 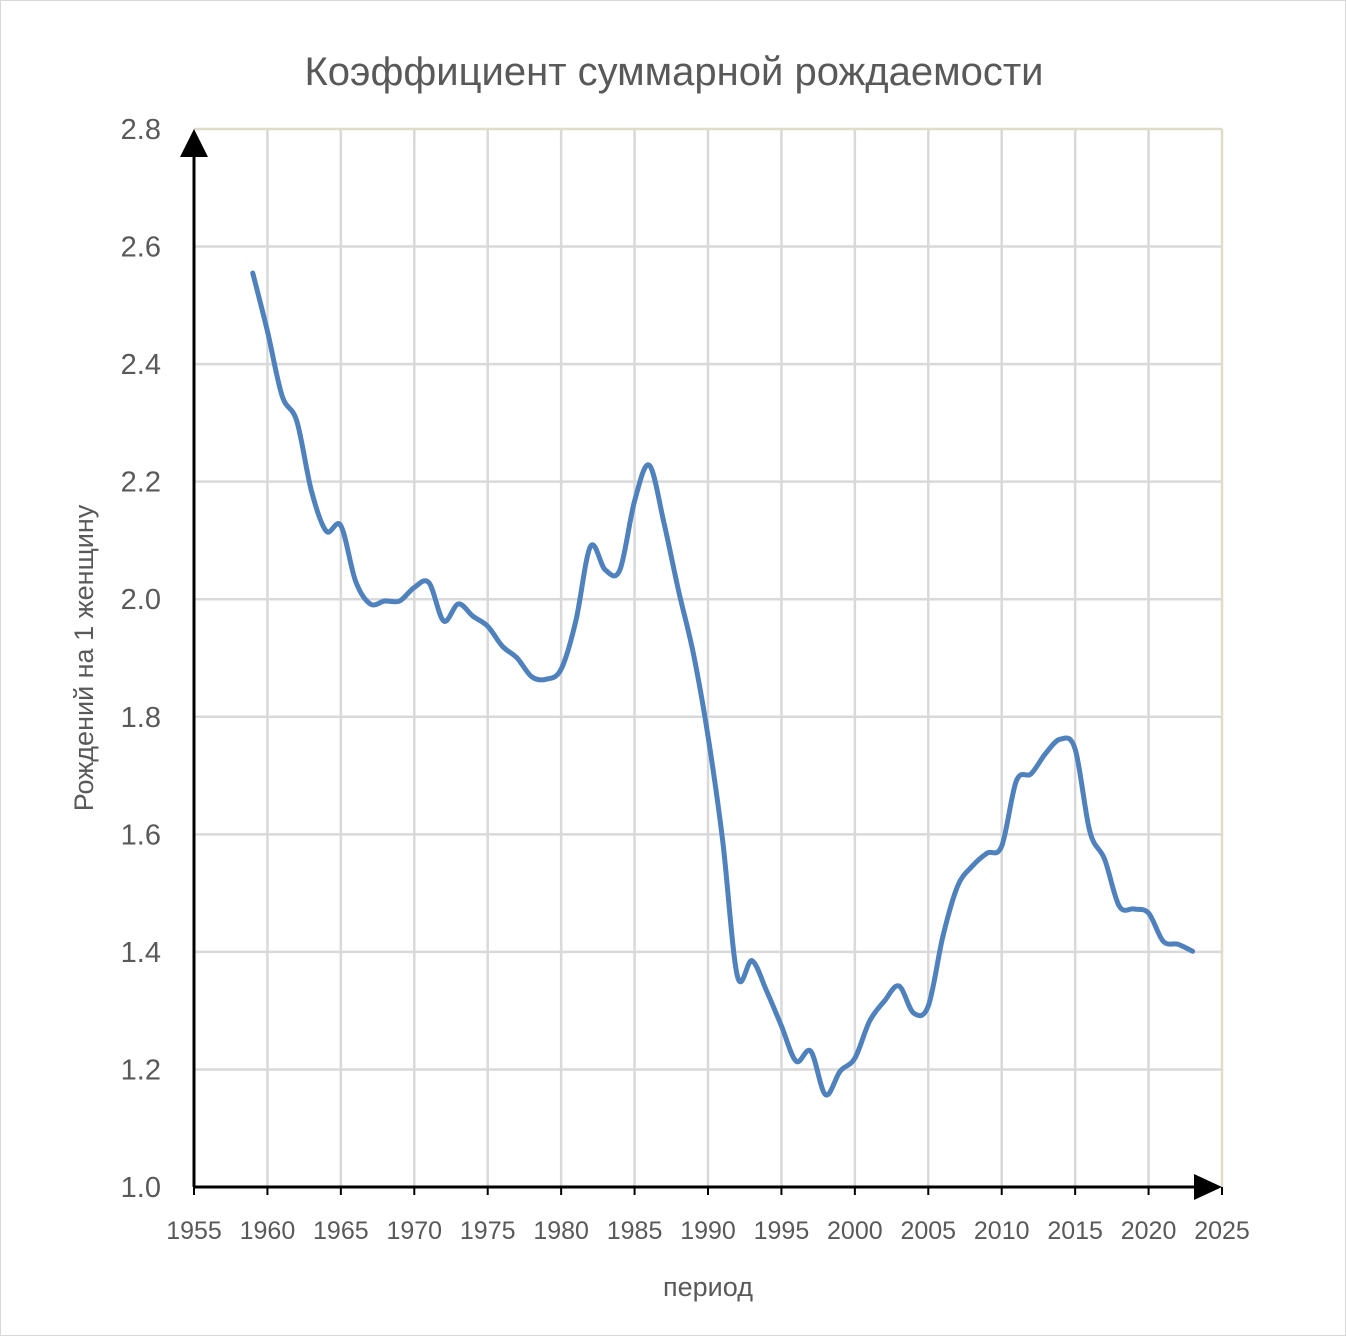 What do you see at coordinates (855, 1231) in the screenshot?
I see `x-tick-label: 2000` at bounding box center [855, 1231].